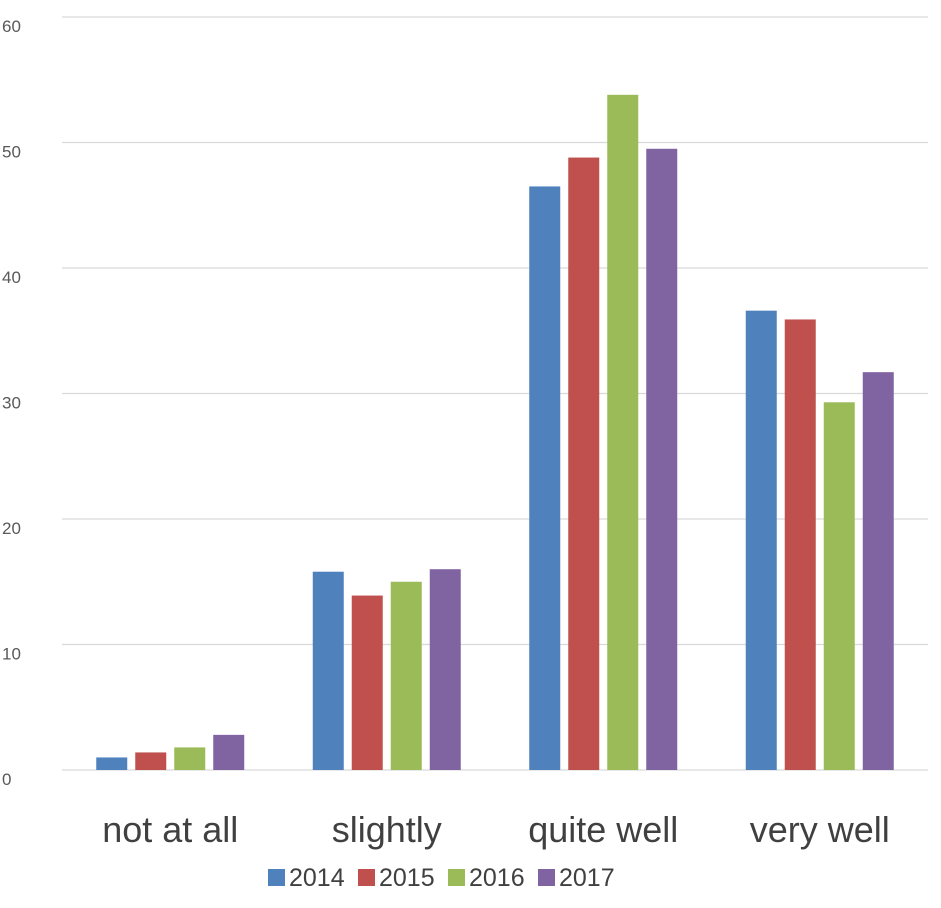 The width and height of the screenshot is (941, 908). Describe the element at coordinates (407, 878) in the screenshot. I see `legend-label-2015: 2015` at that location.